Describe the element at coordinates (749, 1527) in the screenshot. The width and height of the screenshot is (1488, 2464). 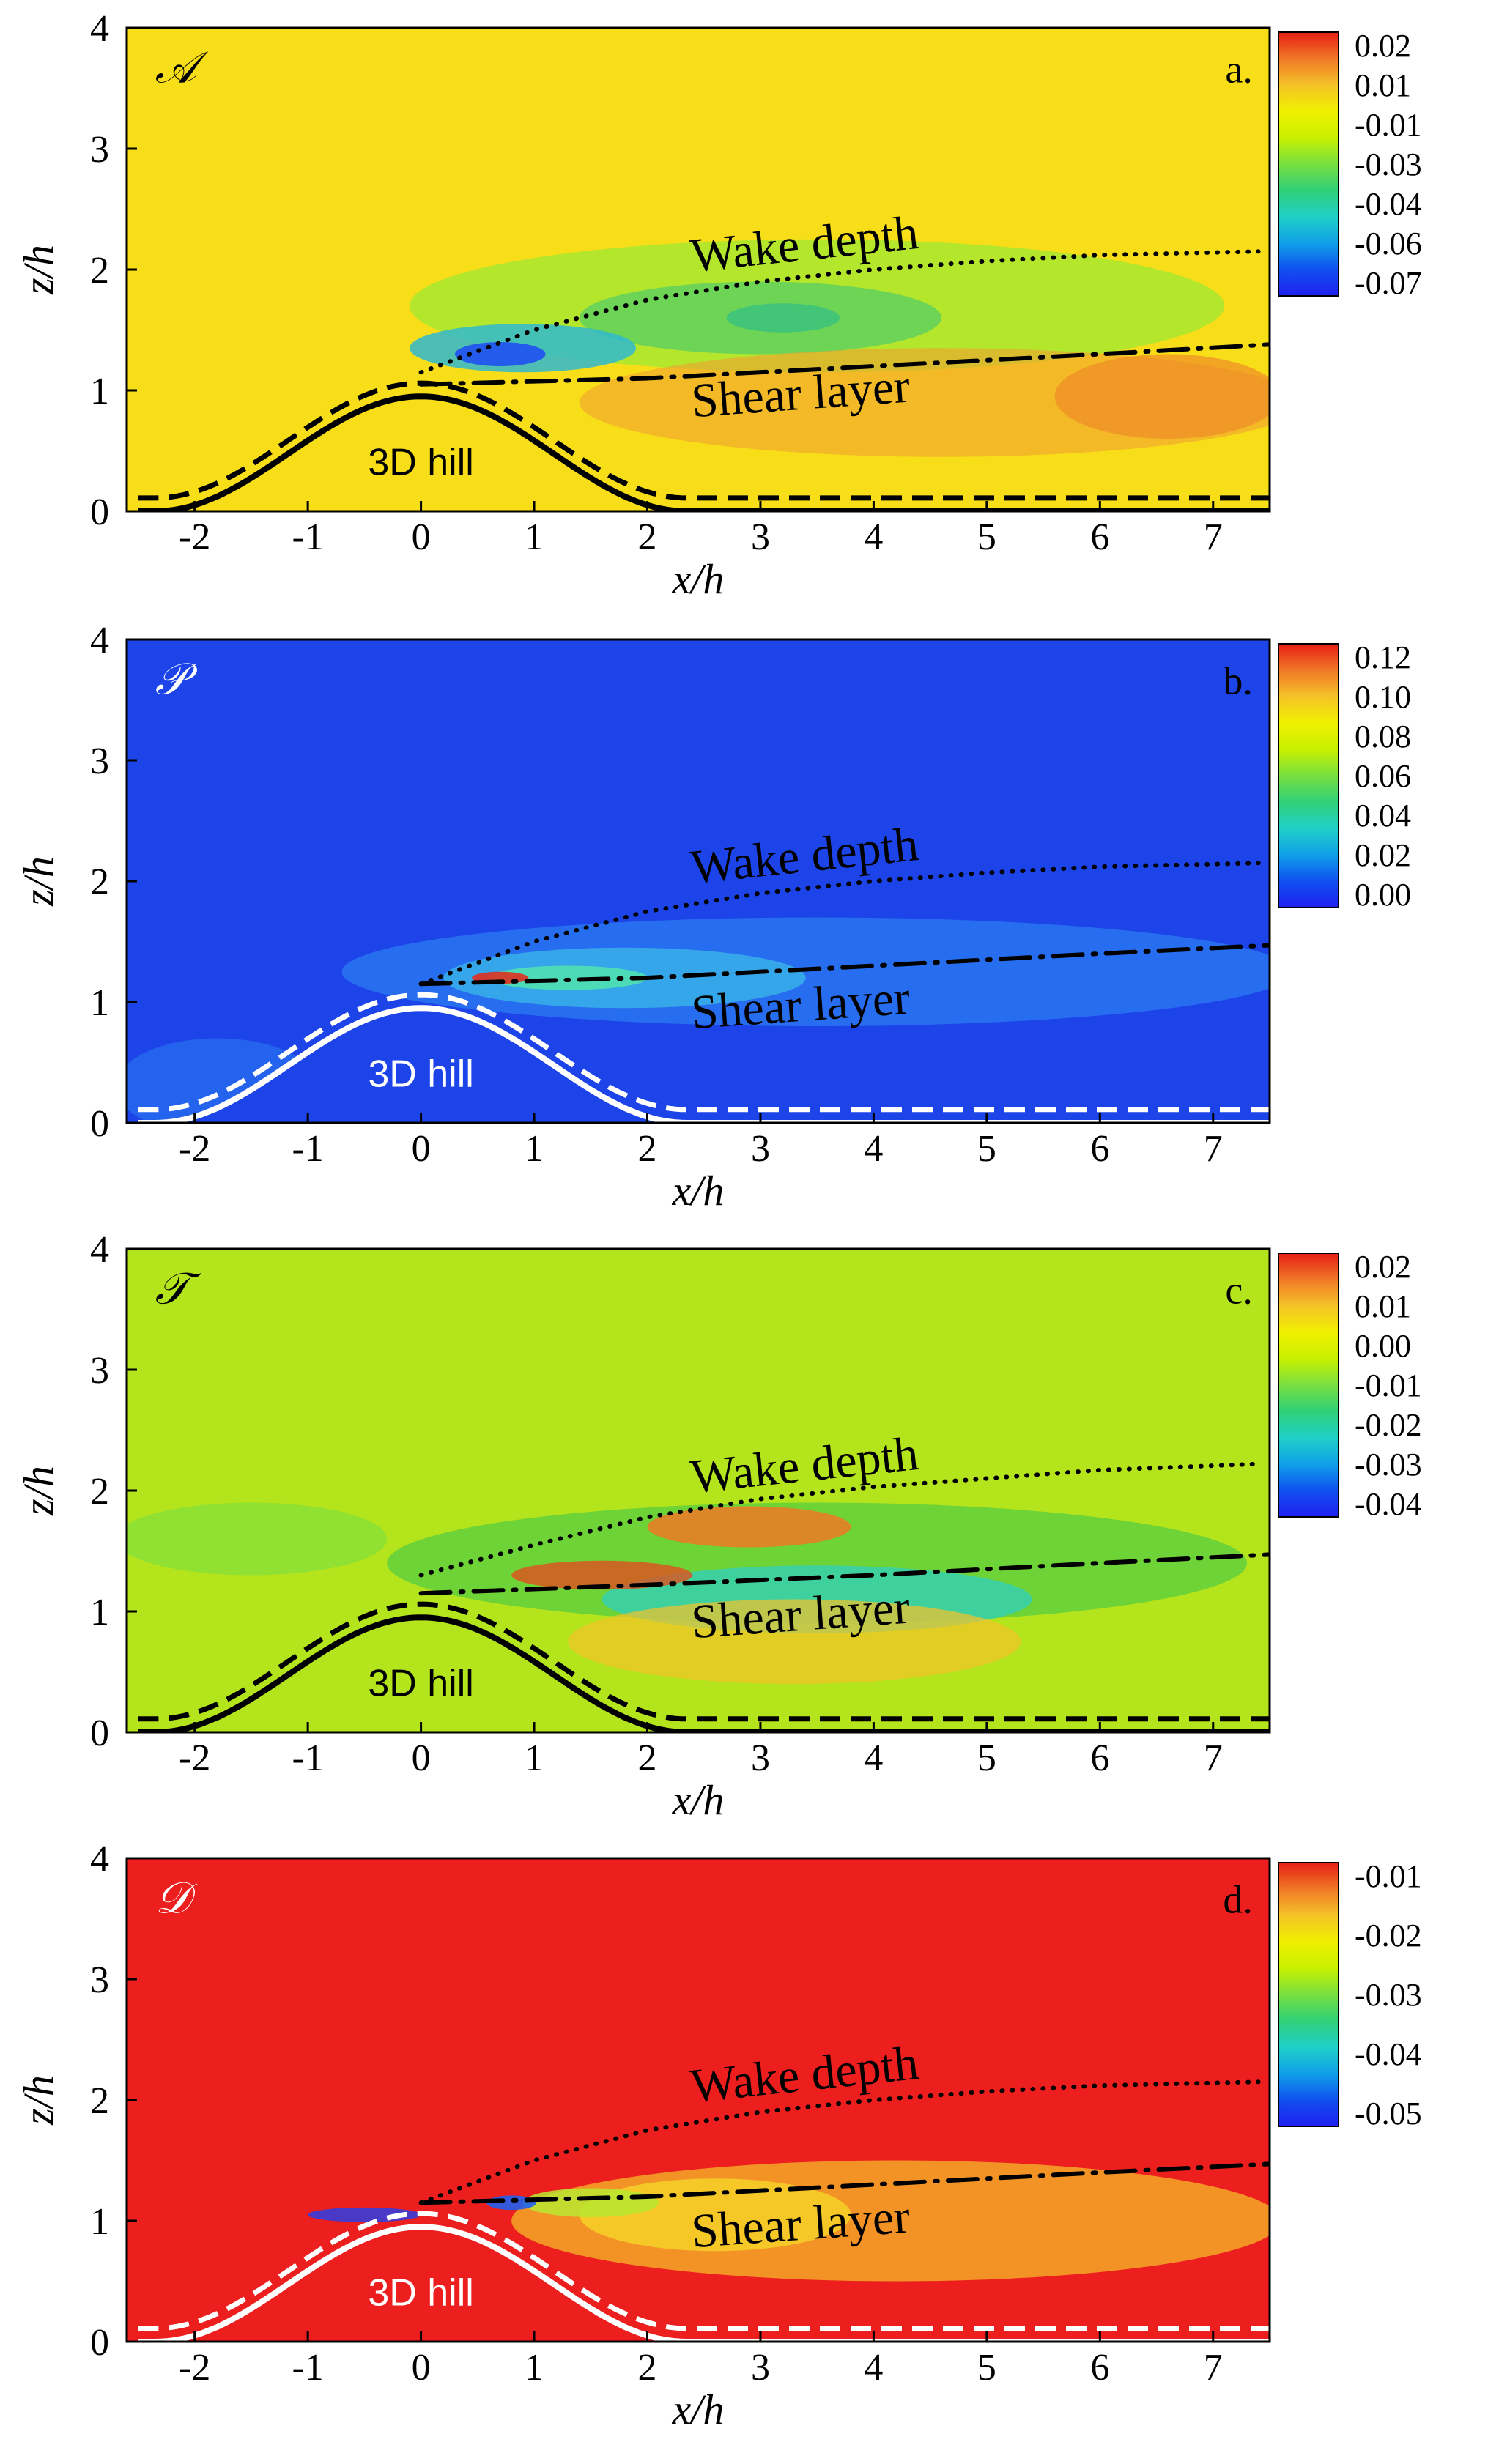
I see `positive-peak` at that location.